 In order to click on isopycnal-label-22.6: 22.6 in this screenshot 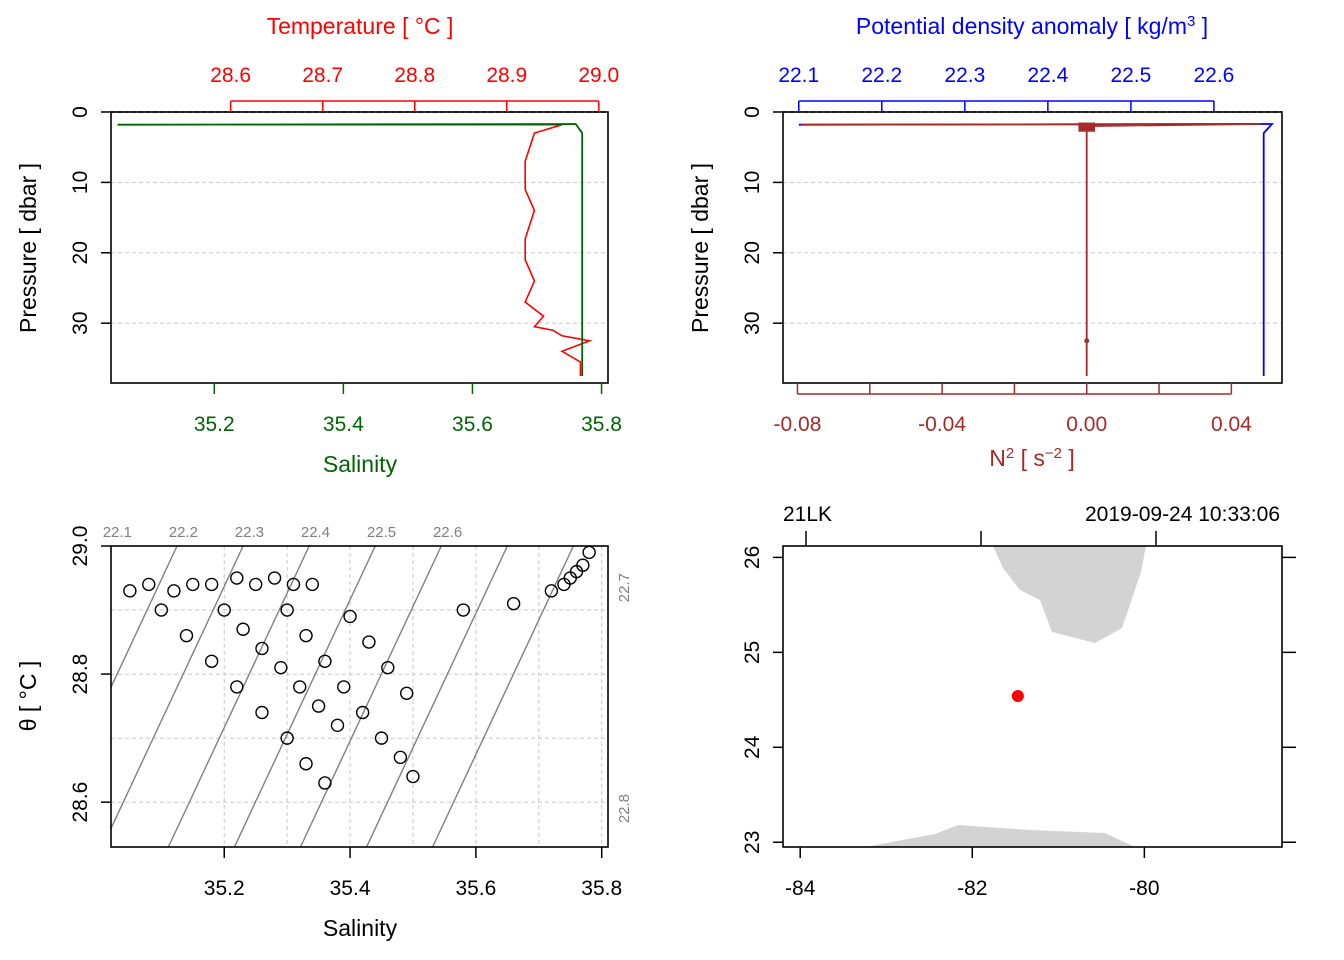, I will do `click(447, 532)`.